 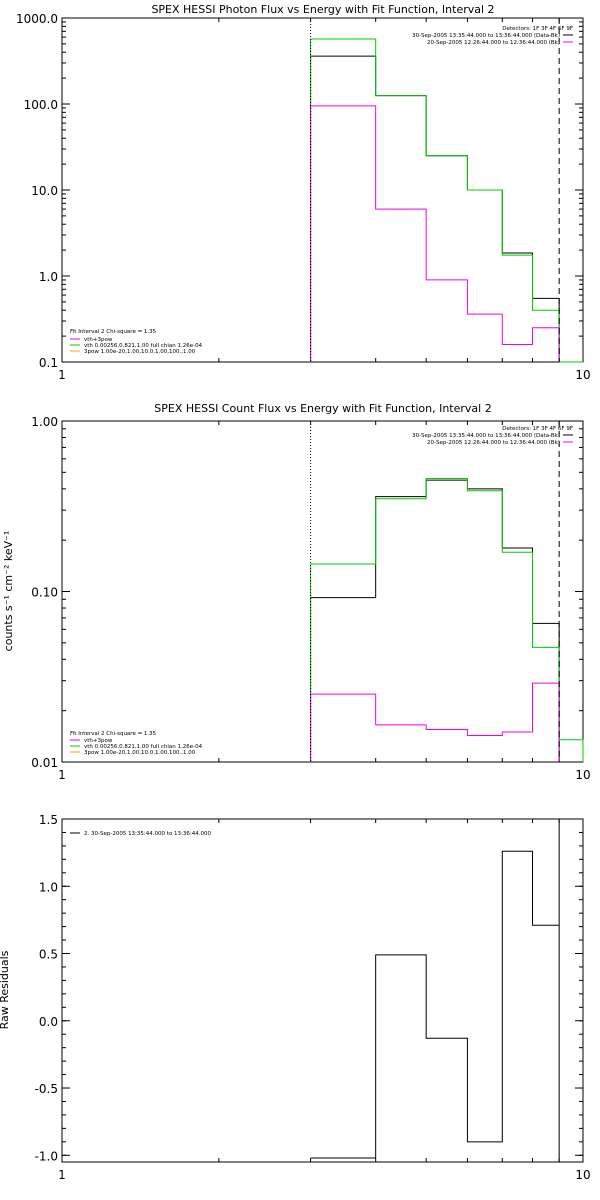 What do you see at coordinates (98, 741) in the screenshot?
I see `count-flux-legend-label-1: vth+3pow` at bounding box center [98, 741].